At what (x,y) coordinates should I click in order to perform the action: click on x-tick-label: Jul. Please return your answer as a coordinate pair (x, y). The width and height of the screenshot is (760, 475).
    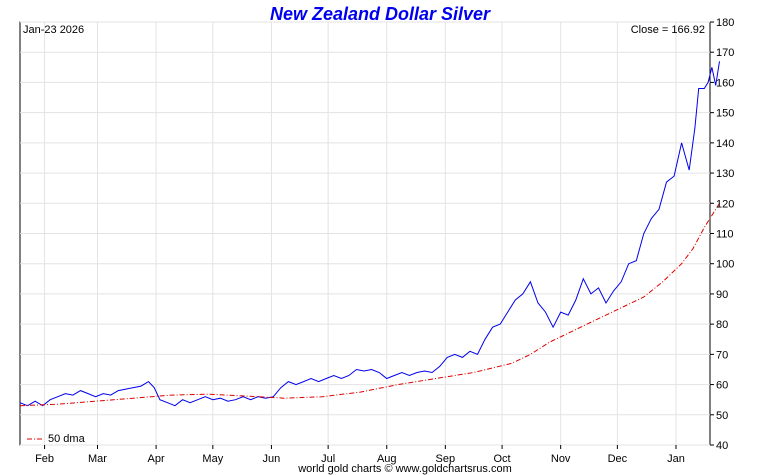
    Looking at the image, I should click on (328, 459).